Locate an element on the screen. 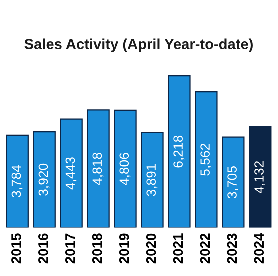 Image resolution: width=278 pixels, height=276 pixels. x-tick-label: 2023 is located at coordinates (232, 249).